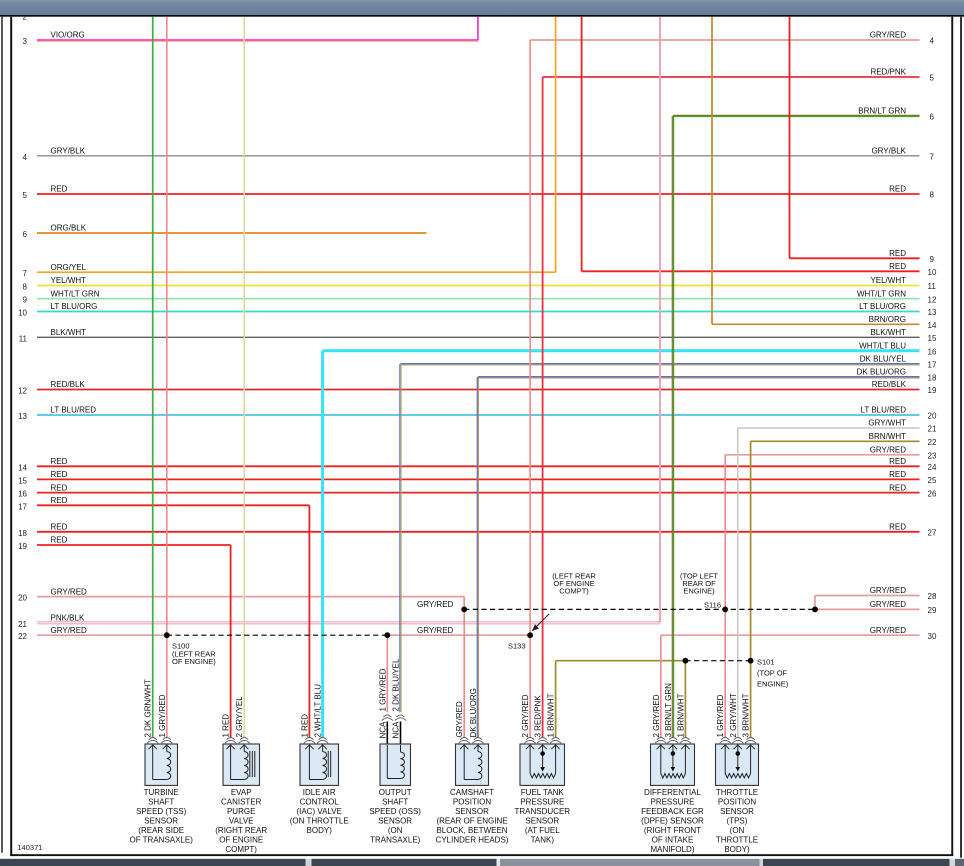  What do you see at coordinates (241, 849) in the screenshot?
I see `svg-text: COMPT)` at bounding box center [241, 849].